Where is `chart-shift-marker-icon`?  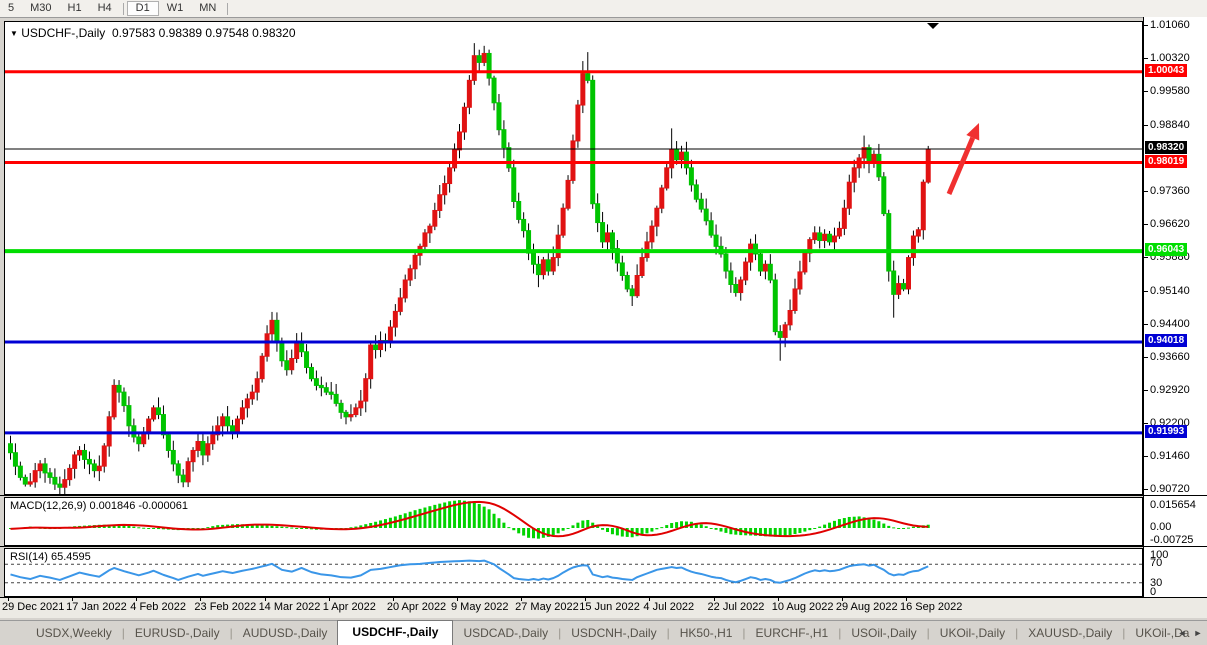 chart-shift-marker-icon is located at coordinates (933, 26).